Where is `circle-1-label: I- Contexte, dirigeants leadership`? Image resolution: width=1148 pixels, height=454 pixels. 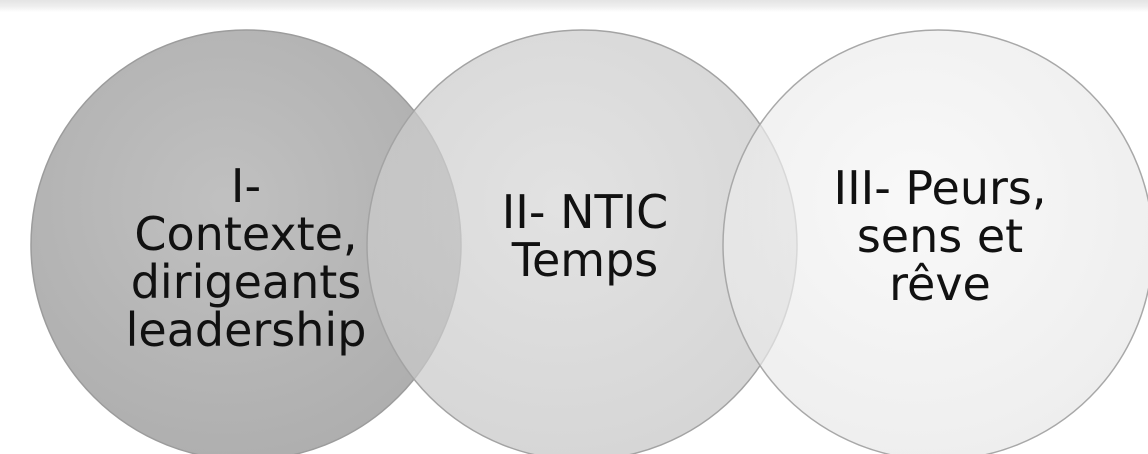
circle-1-label: I- Contexte, dirigeants leadership is located at coordinates (246, 258).